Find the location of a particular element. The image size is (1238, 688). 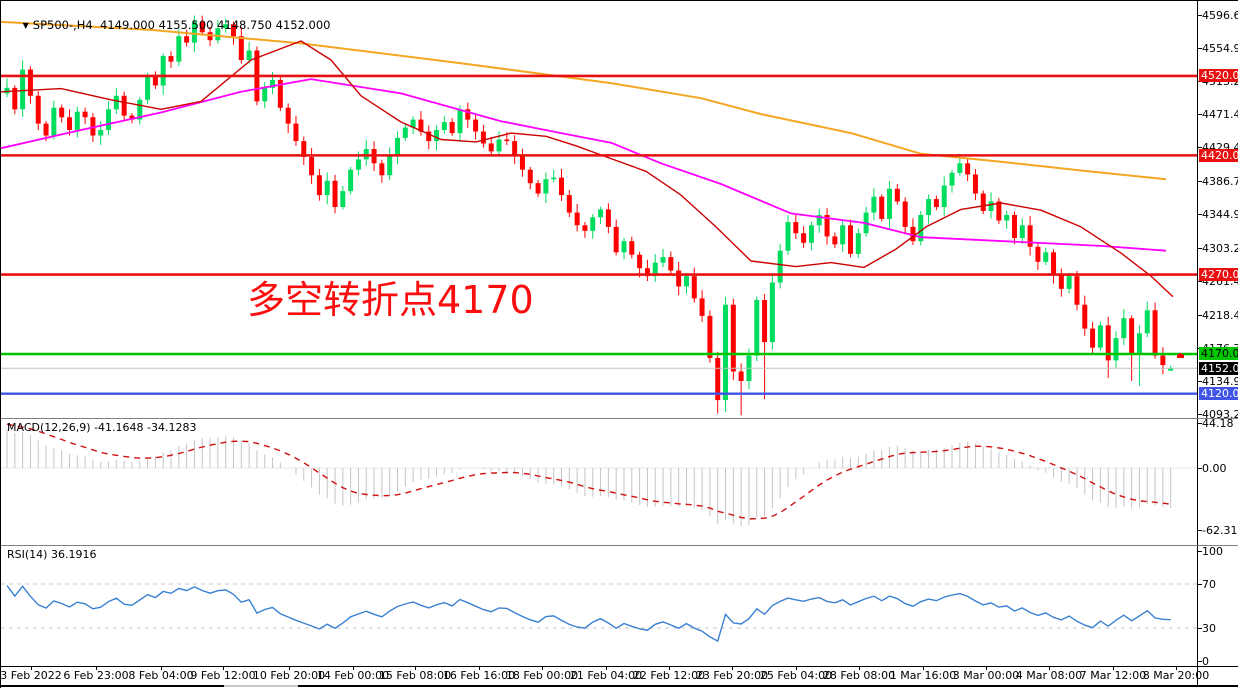

time-axis-label: 3 Mar 00:00 is located at coordinates (986, 675).